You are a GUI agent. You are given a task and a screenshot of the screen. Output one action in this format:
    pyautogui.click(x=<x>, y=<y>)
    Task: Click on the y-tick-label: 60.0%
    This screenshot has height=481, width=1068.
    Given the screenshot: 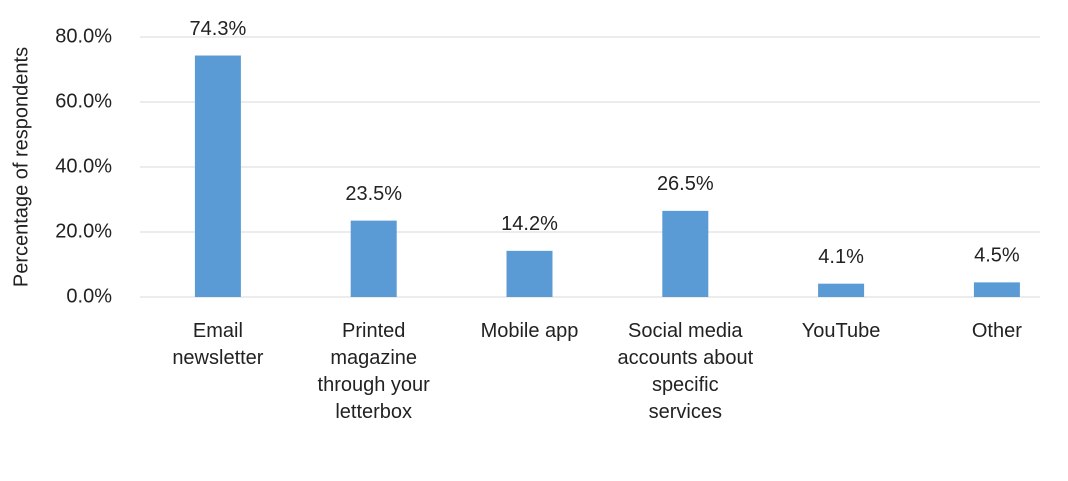 What is the action you would take?
    pyautogui.click(x=83, y=101)
    